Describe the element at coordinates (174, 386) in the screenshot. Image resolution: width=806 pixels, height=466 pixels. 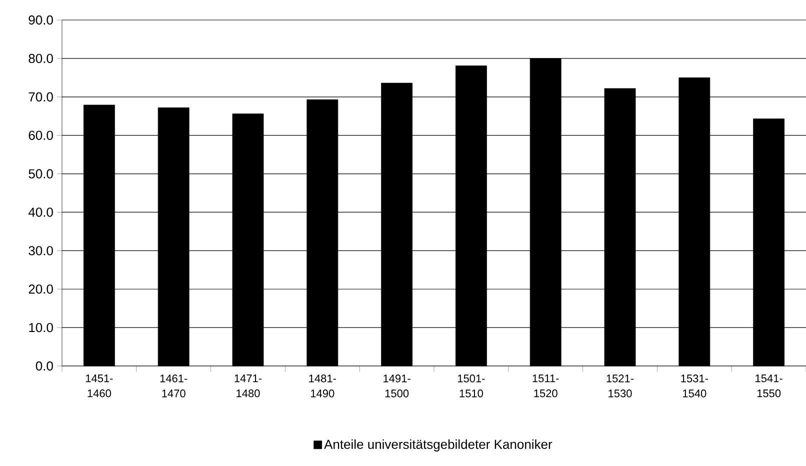
I see `x-tick-label: 1461-1470` at that location.